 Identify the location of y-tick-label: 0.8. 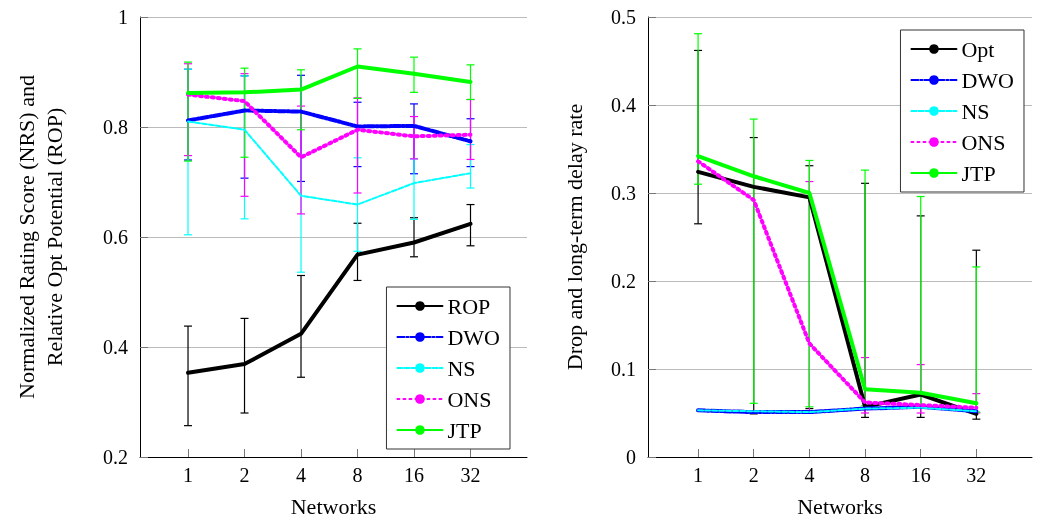
(115, 127).